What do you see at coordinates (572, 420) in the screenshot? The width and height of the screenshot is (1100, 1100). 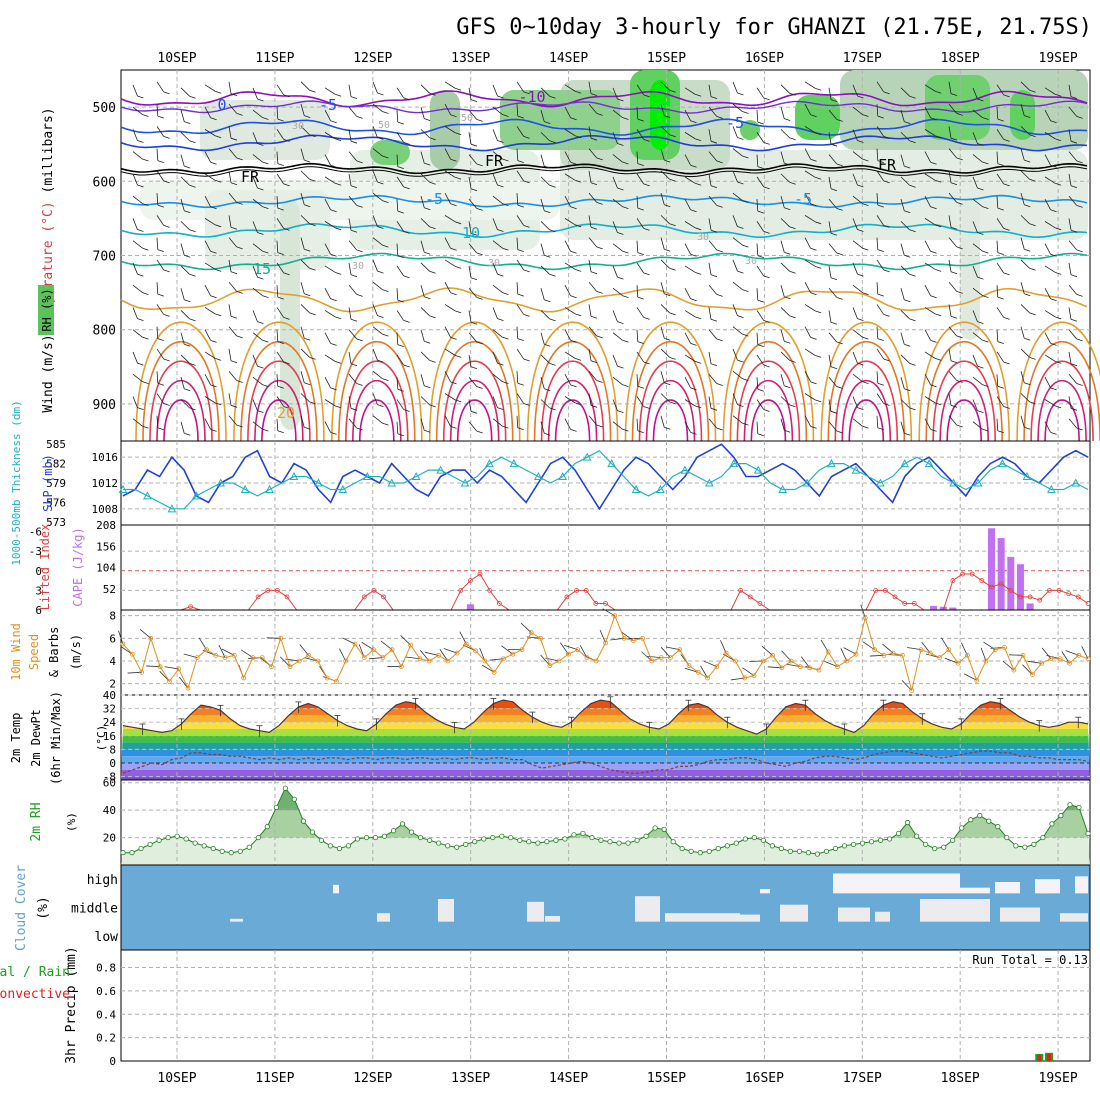 I see `contour-warm-lobe` at bounding box center [572, 420].